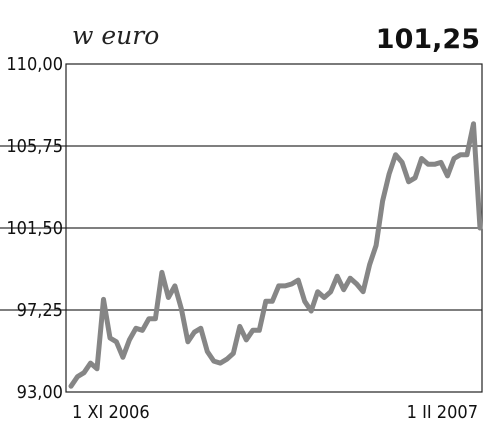 The width and height of the screenshot is (500, 438). I want to click on unit-label: w euro, so click(115, 35).